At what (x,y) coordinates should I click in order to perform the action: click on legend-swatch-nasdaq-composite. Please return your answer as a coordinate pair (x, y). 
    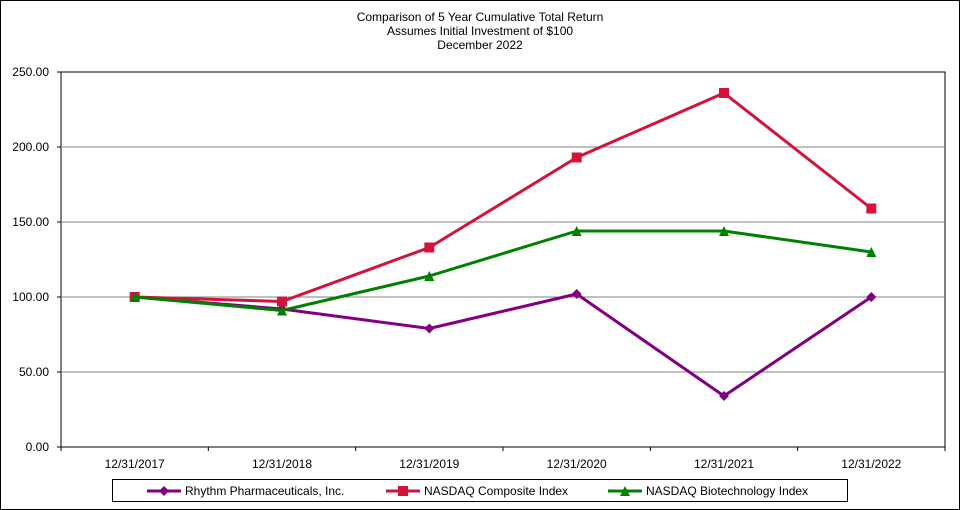
    Looking at the image, I should click on (403, 490).